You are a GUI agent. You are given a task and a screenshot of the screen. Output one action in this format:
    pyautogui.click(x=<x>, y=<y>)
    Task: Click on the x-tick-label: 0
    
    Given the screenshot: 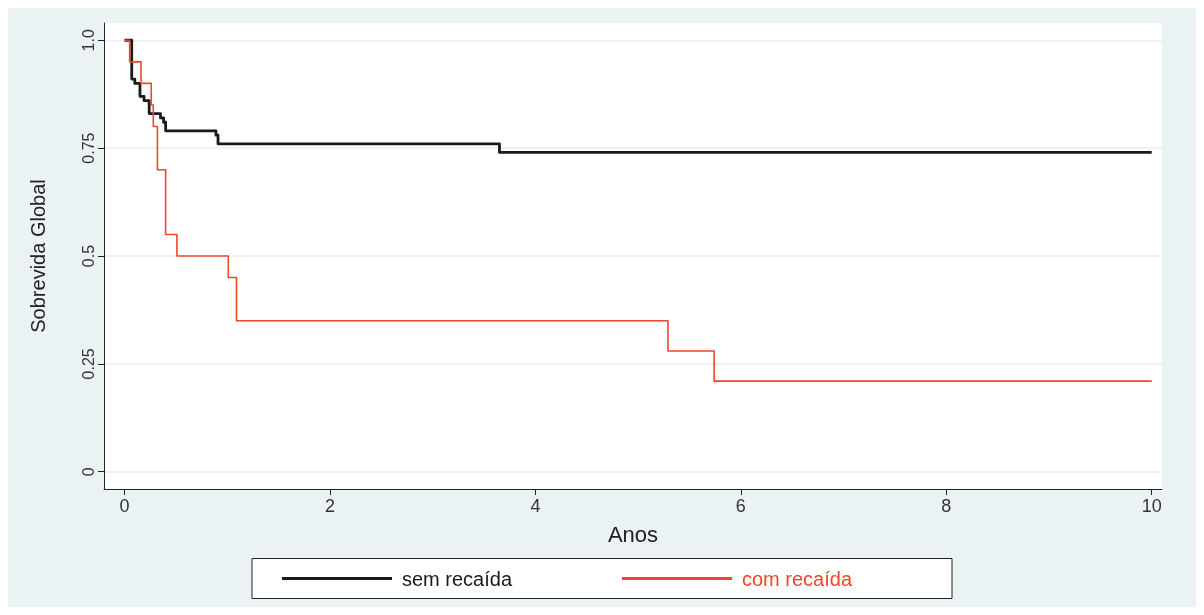 What is the action you would take?
    pyautogui.click(x=124, y=506)
    